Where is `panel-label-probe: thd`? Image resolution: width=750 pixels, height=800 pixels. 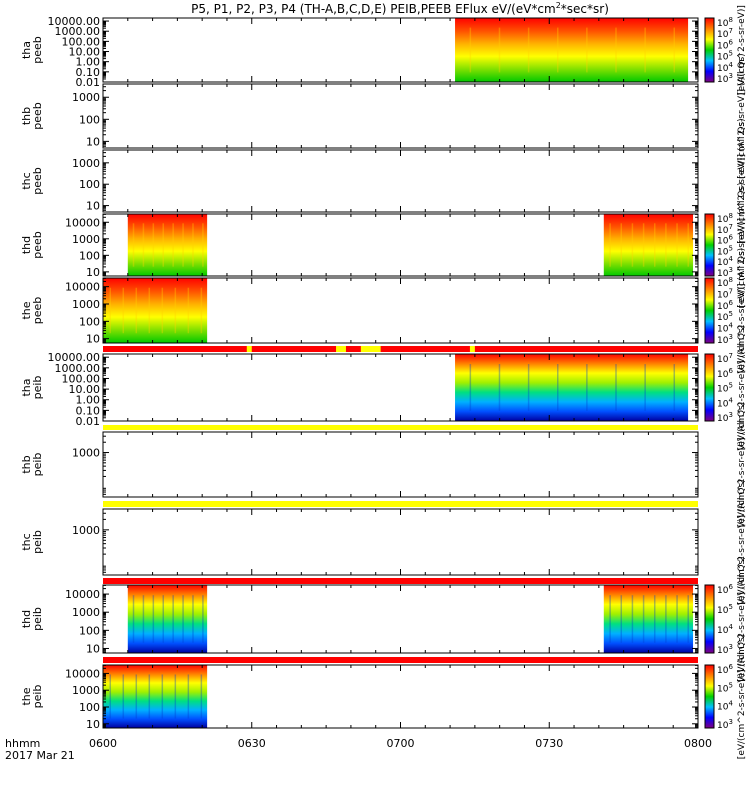 panel-label-probe: thd is located at coordinates (26, 245).